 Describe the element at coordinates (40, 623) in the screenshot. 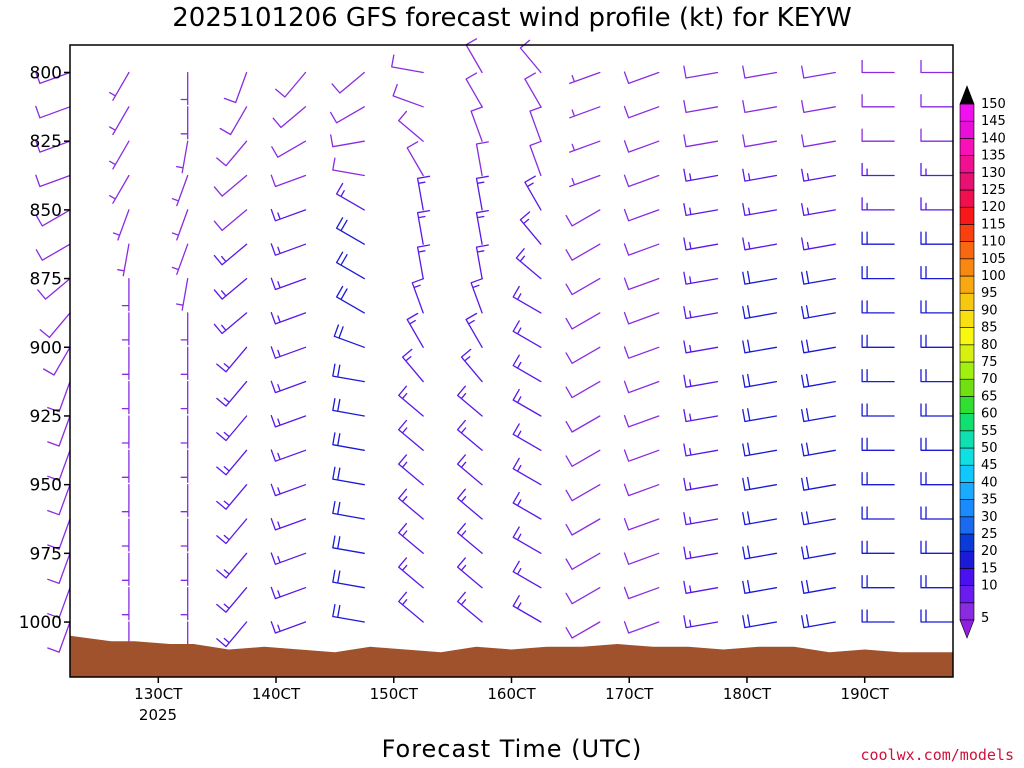

I see `y-tick-label: 1000` at that location.